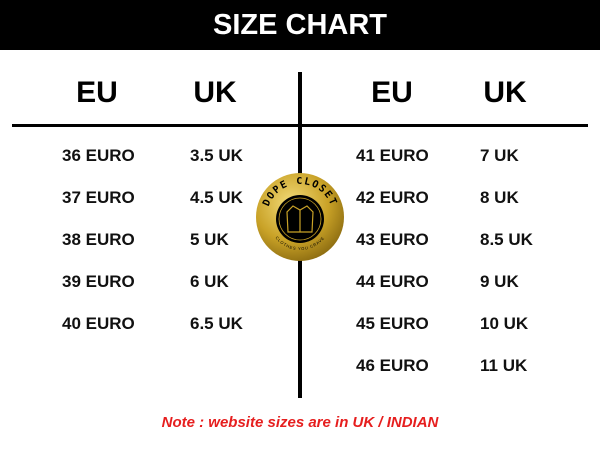  I want to click on right-uk-size: 8.5 UK, so click(506, 239).